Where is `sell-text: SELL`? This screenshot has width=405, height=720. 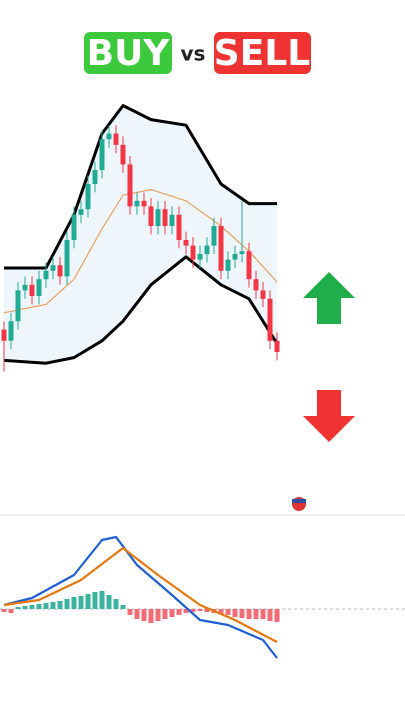
sell-text: SELL is located at coordinates (262, 53).